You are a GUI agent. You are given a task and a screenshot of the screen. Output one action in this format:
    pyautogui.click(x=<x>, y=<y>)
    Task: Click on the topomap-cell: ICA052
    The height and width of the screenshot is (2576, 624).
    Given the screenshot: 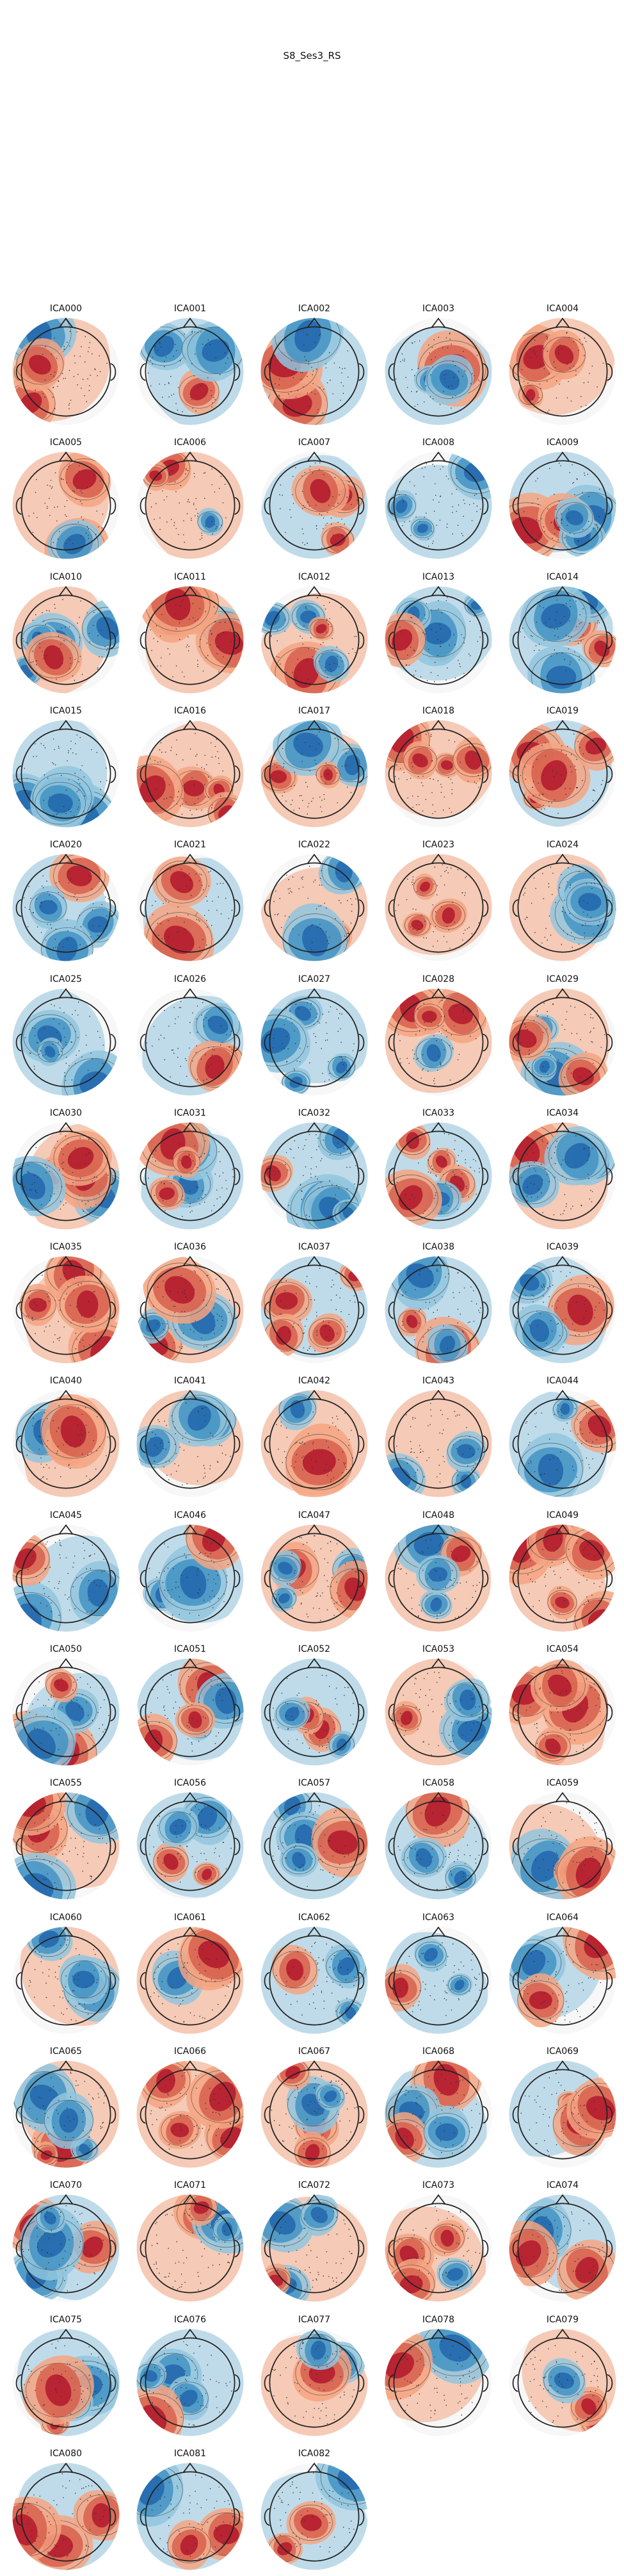 What is the action you would take?
    pyautogui.click(x=314, y=1707)
    